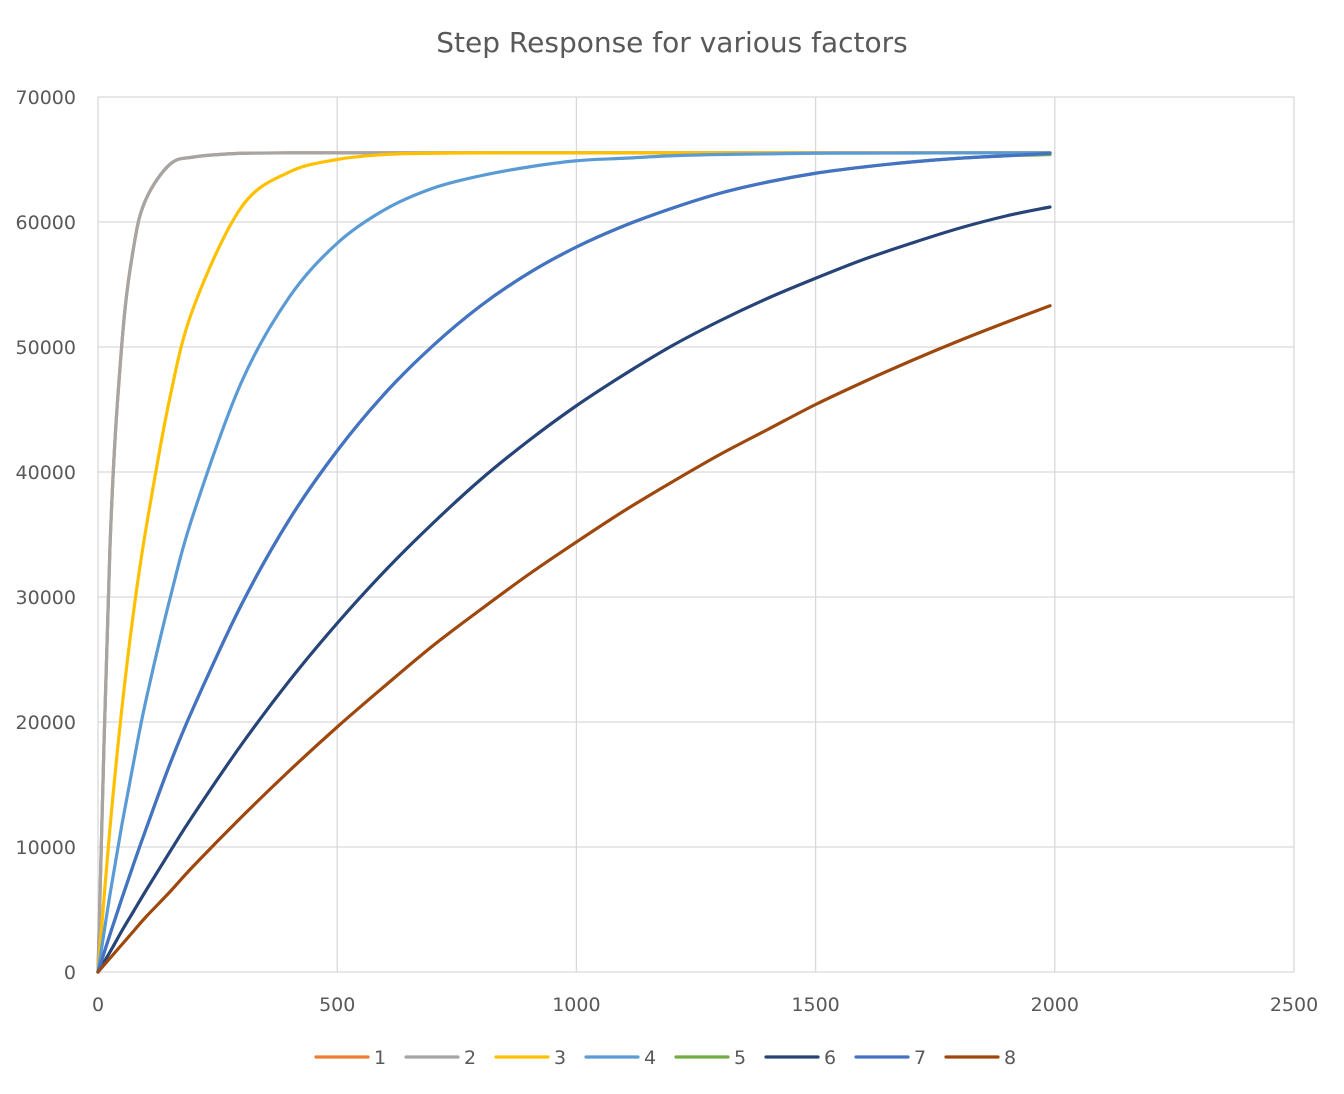  What do you see at coordinates (70, 973) in the screenshot?
I see `y-tick-label: 0` at bounding box center [70, 973].